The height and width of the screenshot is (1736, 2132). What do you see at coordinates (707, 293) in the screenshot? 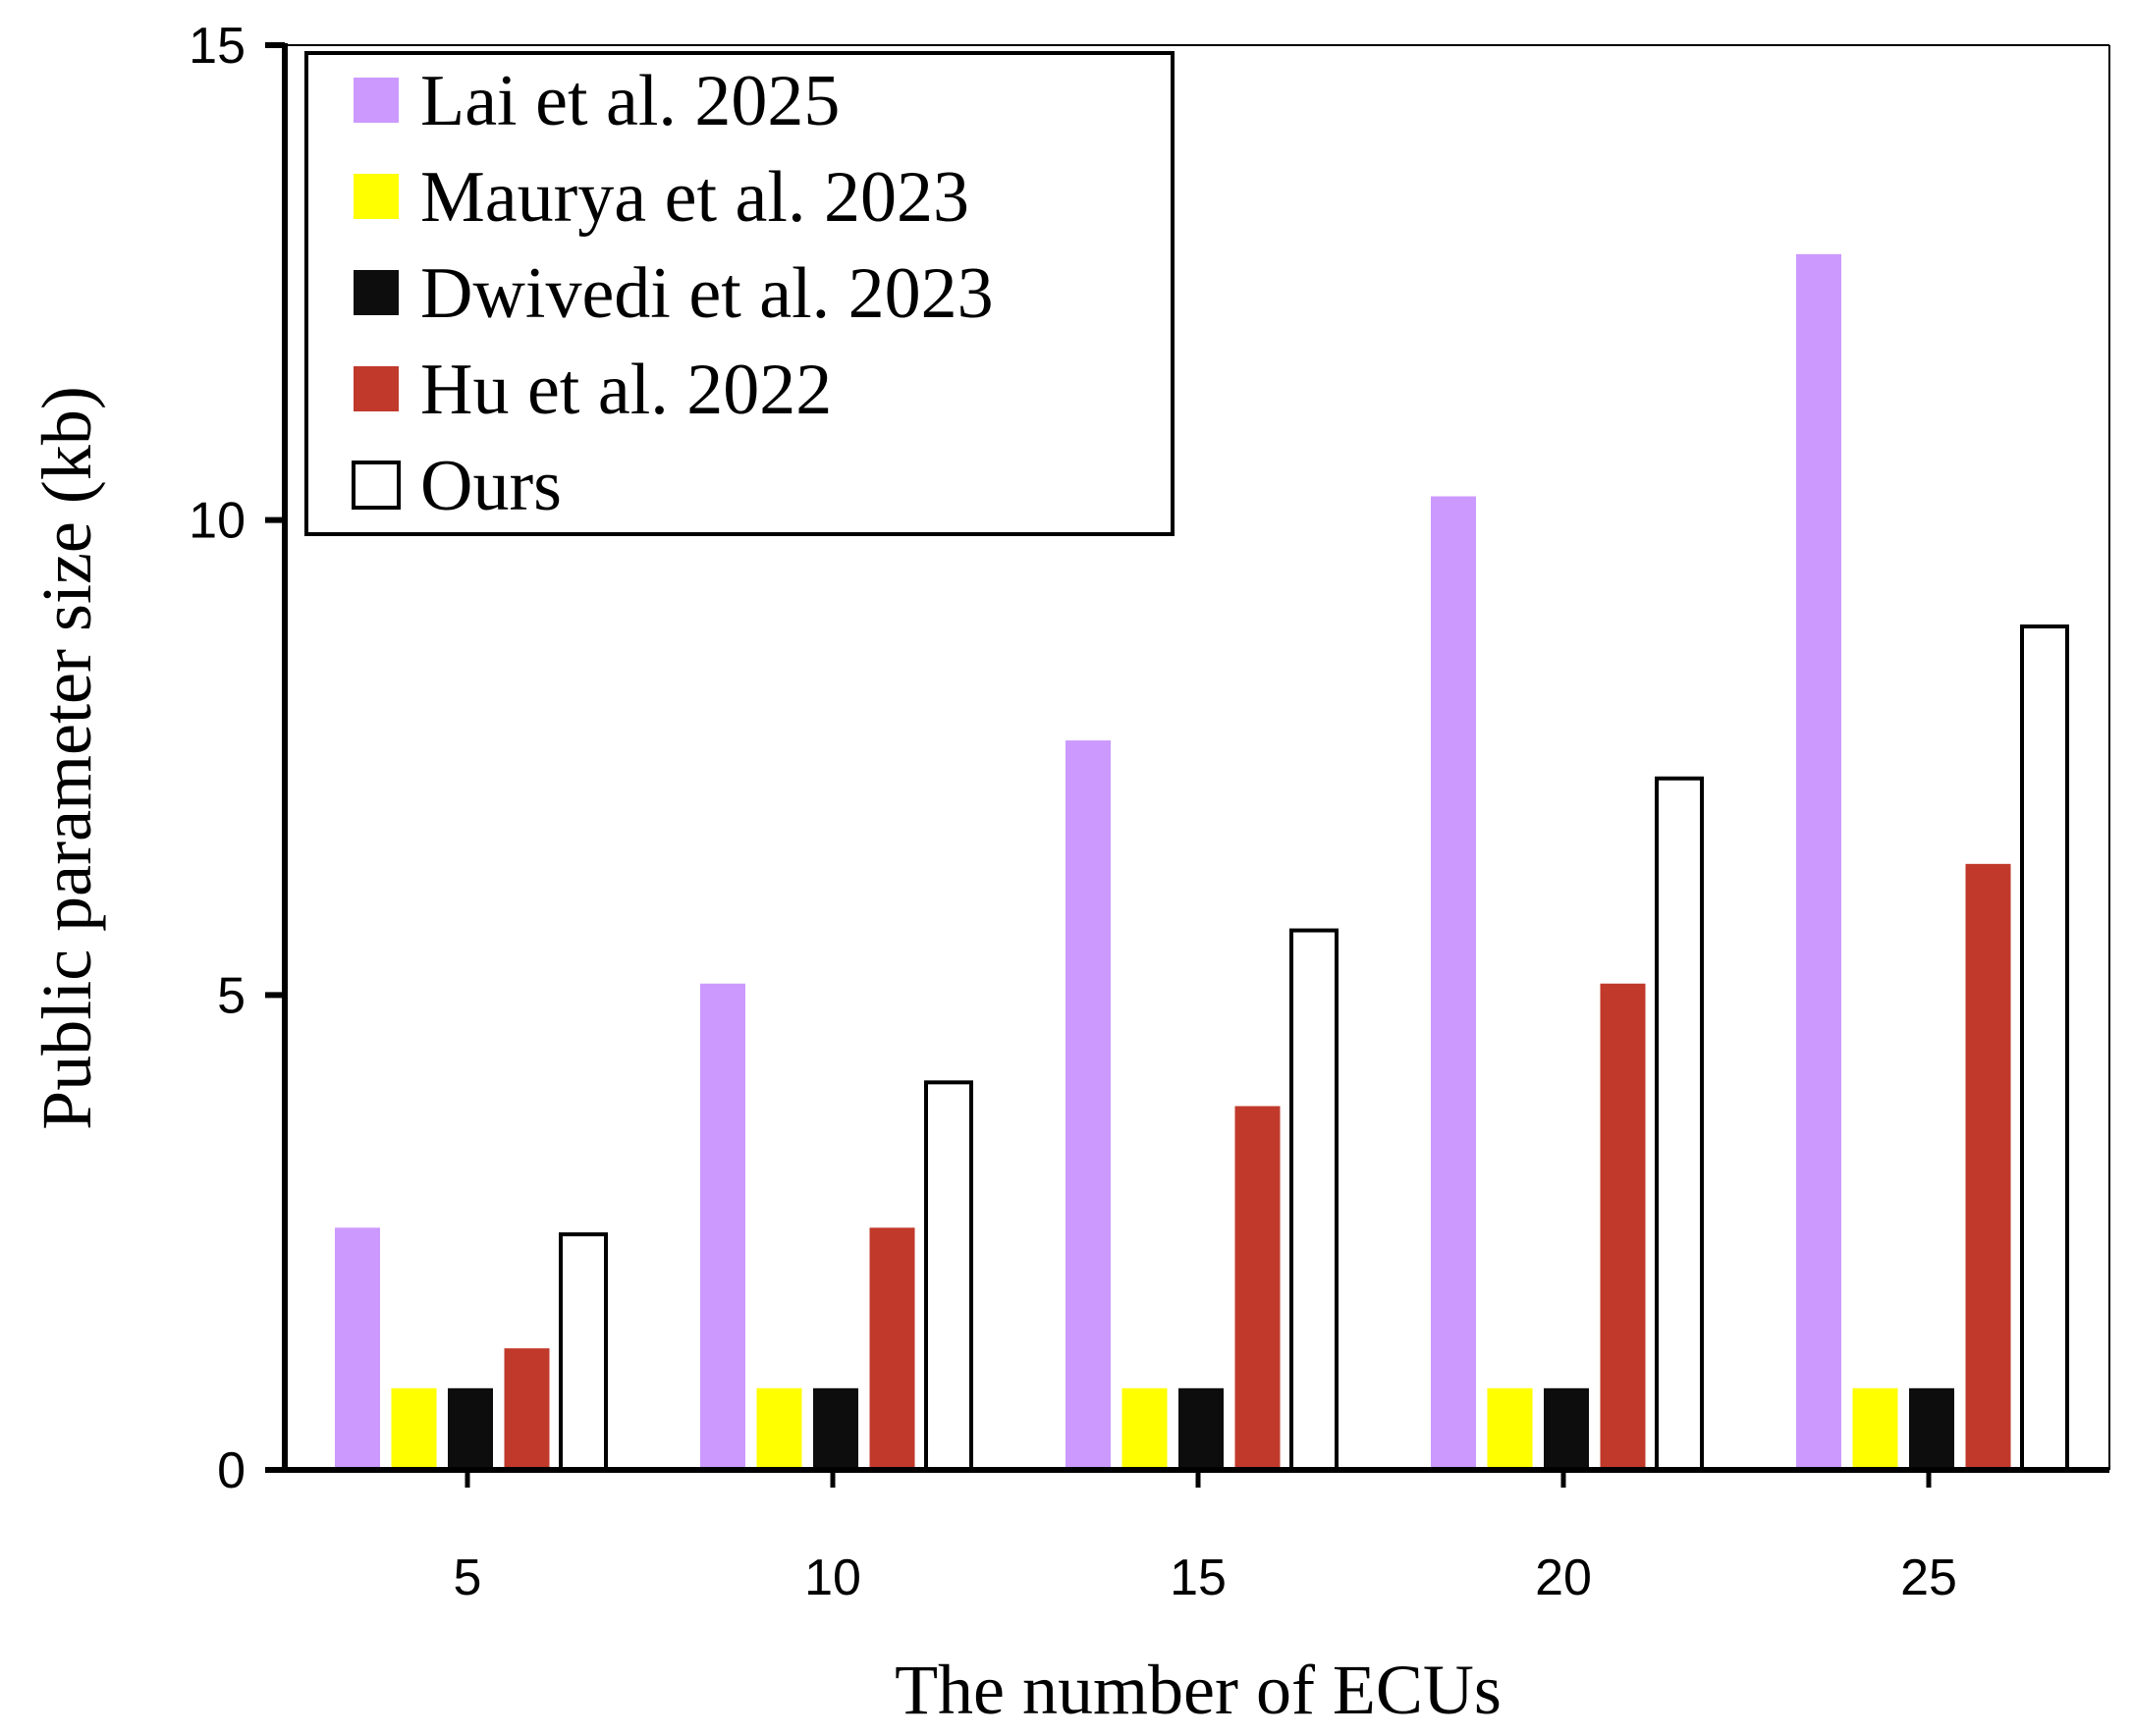
I see `legend-label: Dwivedi et al. 2023` at bounding box center [707, 293].